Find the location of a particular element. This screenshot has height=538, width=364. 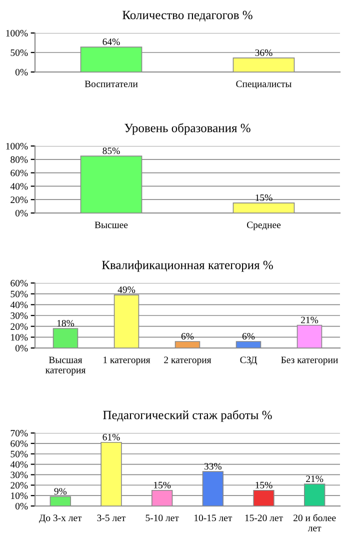

data-label: 61% is located at coordinates (111, 437).